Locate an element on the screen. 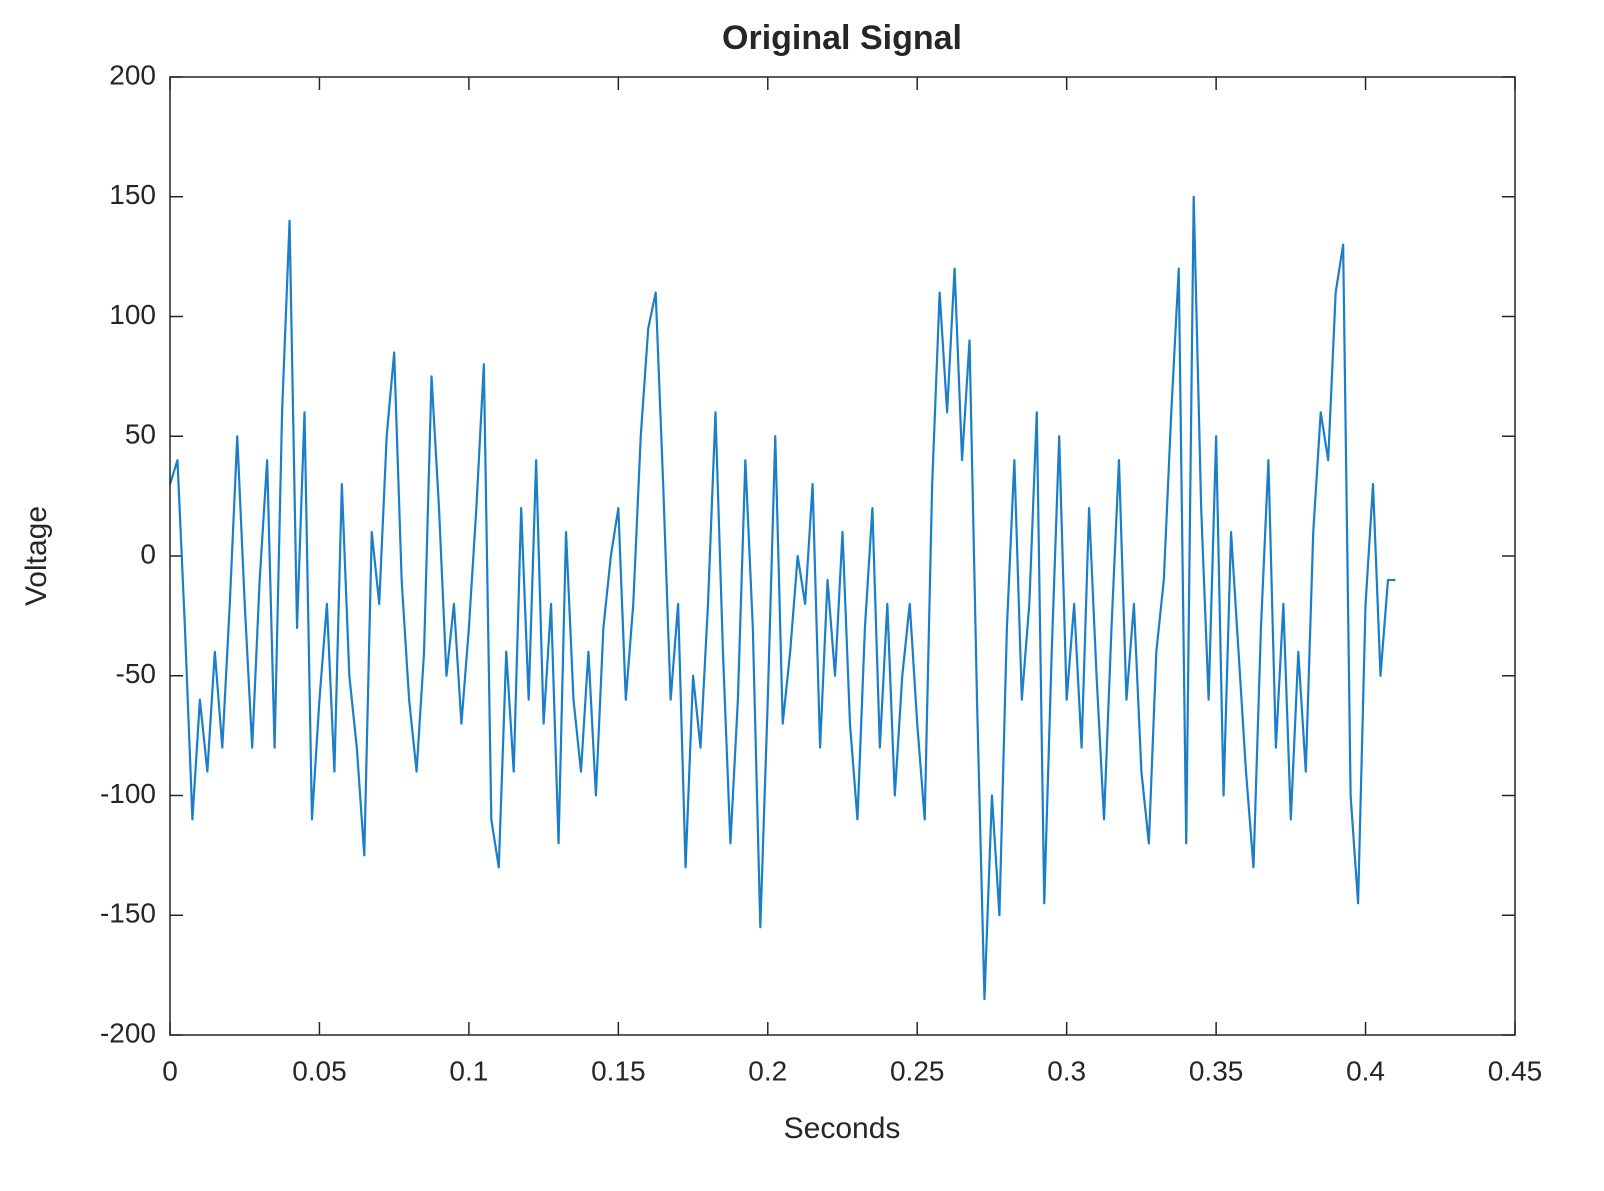 The width and height of the screenshot is (1604, 1191). y-tick-label: 100 is located at coordinates (132, 314).